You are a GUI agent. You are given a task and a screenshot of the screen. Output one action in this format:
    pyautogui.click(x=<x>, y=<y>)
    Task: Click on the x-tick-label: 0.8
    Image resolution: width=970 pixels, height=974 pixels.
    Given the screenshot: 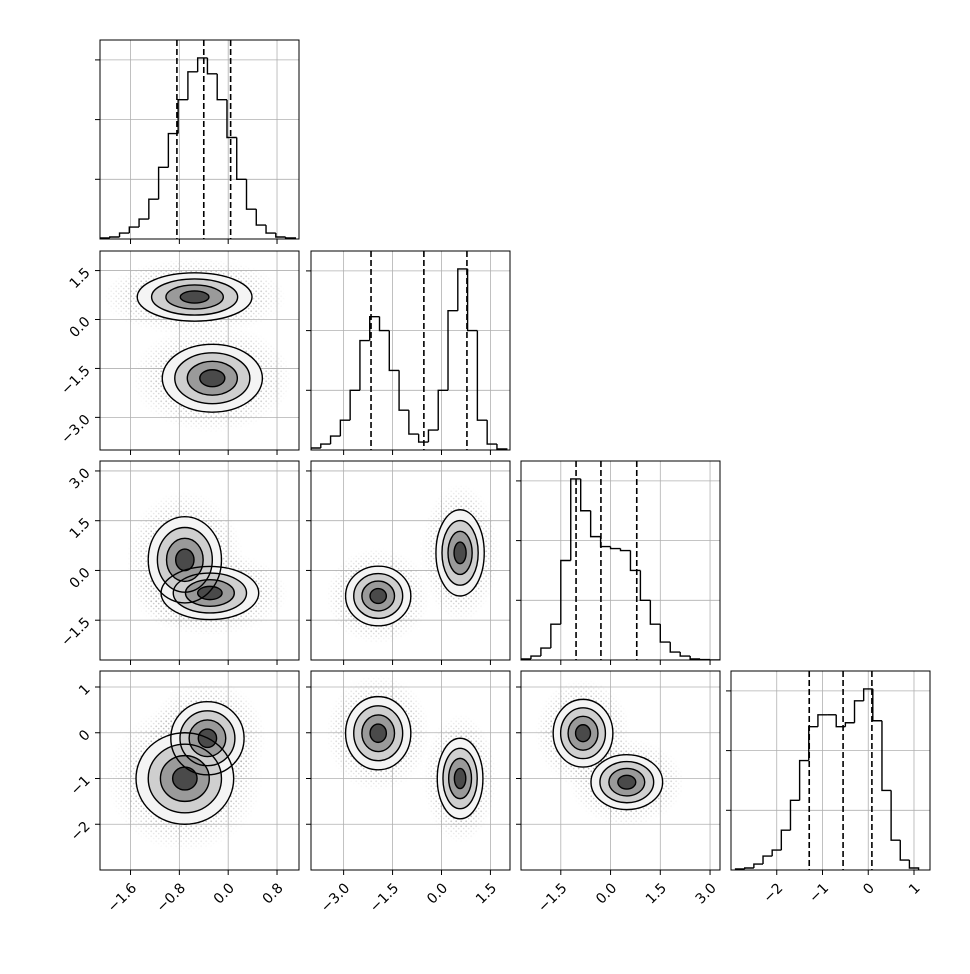 What is the action you would take?
    pyautogui.click(x=273, y=893)
    